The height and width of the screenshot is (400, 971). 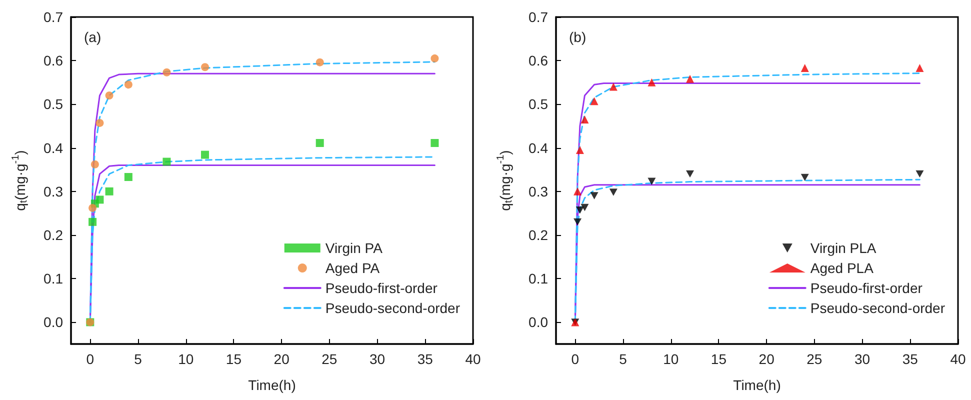 I want to click on legend-label: Virgin PA, so click(x=354, y=248).